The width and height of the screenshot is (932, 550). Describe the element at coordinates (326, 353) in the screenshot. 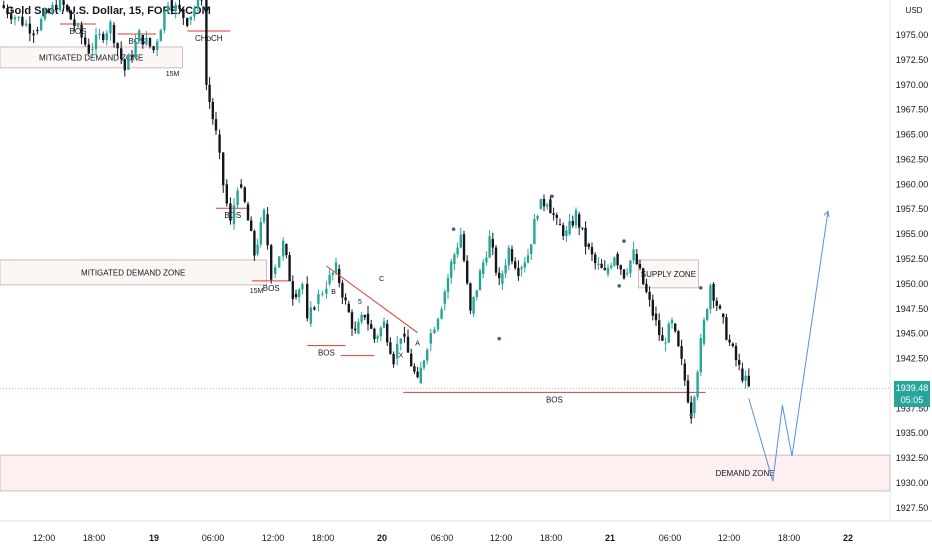

I see `bos-label-5: BOS` at that location.